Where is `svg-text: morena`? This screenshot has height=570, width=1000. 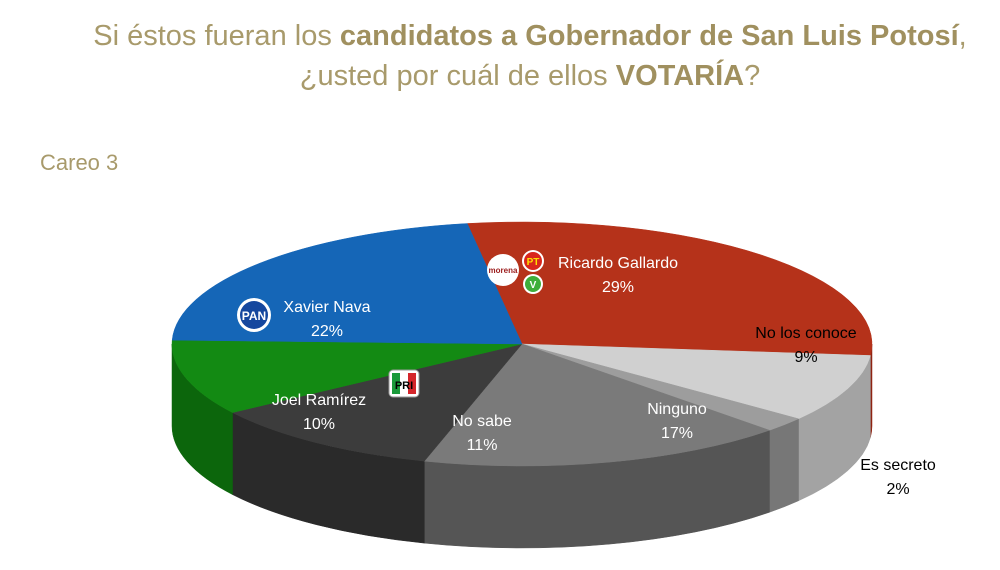 svg-text: morena is located at coordinates (503, 270).